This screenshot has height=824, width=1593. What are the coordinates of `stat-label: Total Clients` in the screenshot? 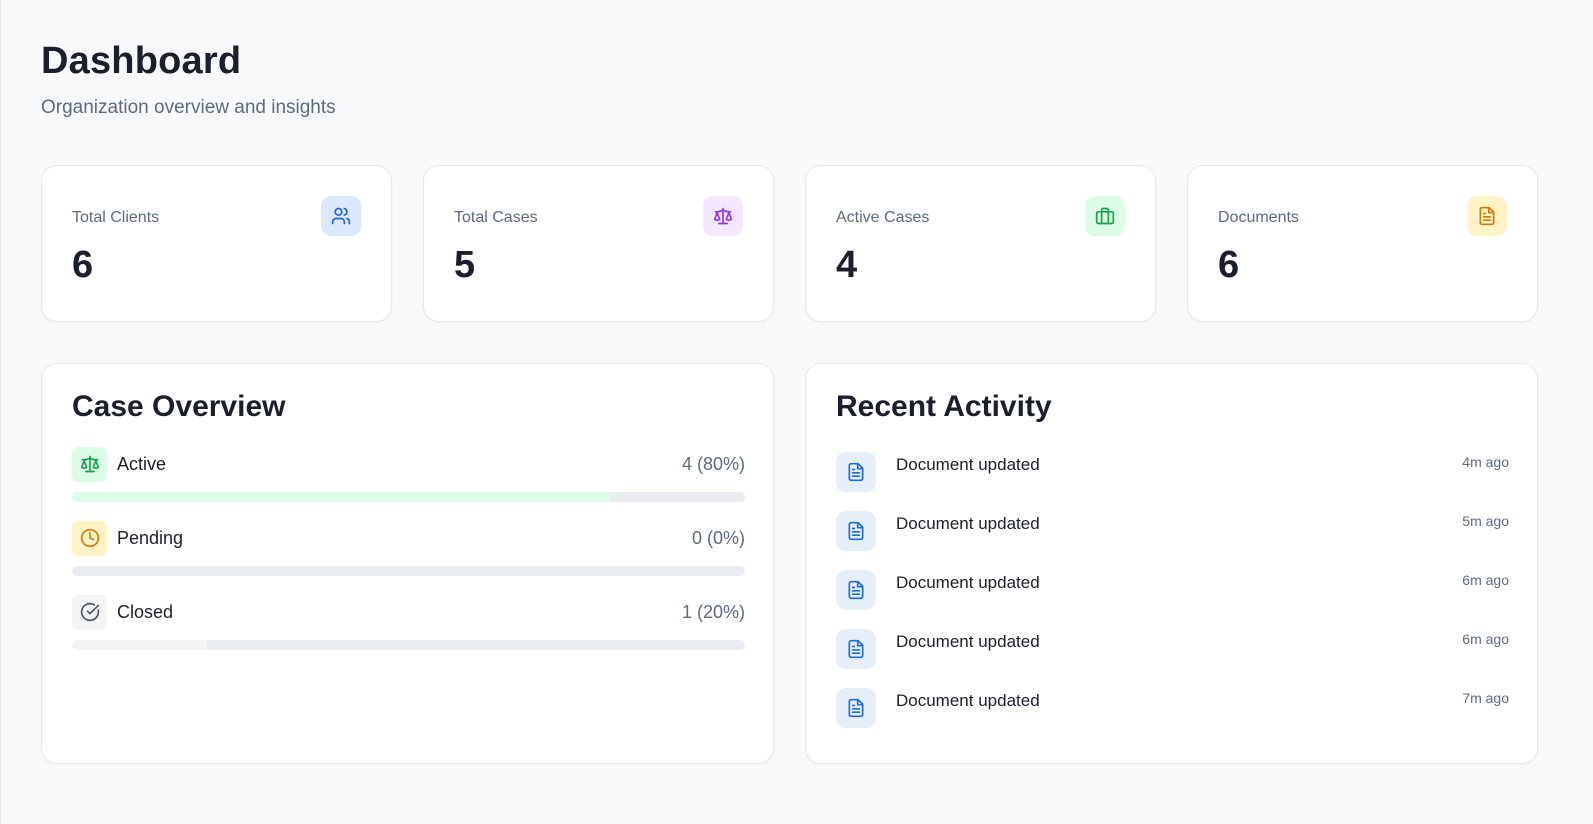 It's located at (116, 217).